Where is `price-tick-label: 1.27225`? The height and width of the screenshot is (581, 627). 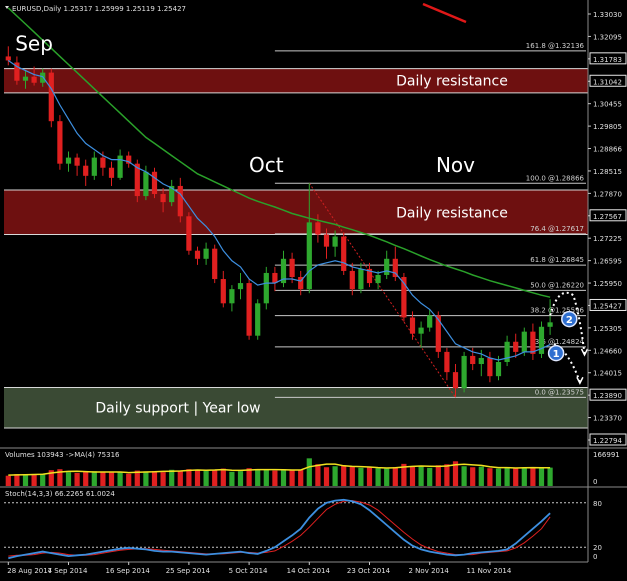
price-tick-label: 1.27225 is located at coordinates (607, 239).